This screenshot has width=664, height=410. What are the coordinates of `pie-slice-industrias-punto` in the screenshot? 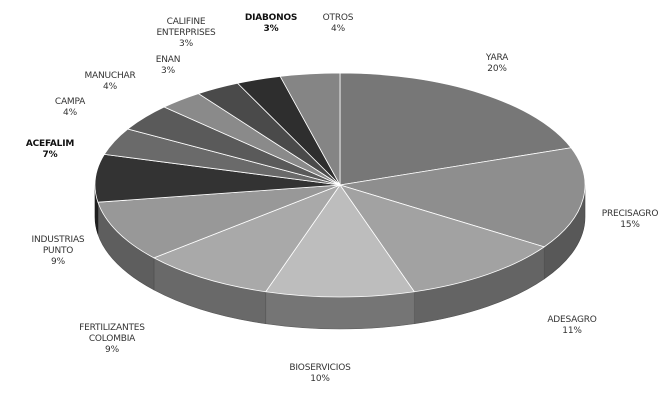 It's located at (219, 221).